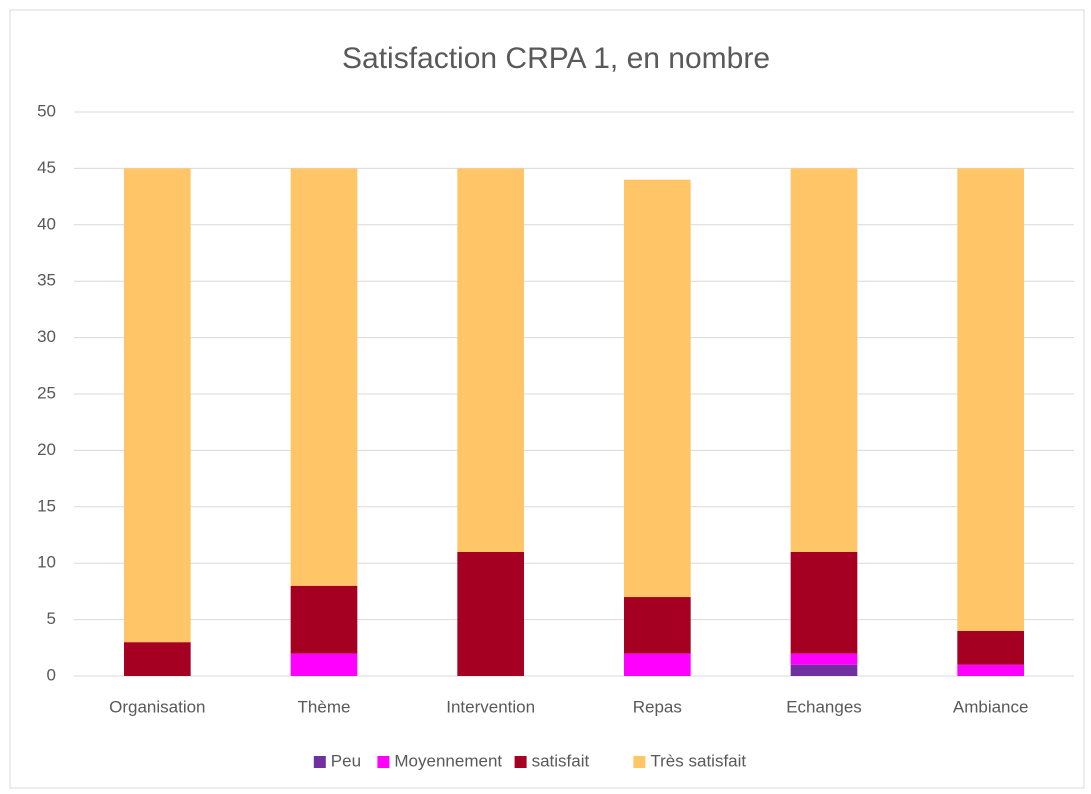 The height and width of the screenshot is (794, 1091). Describe the element at coordinates (46, 110) in the screenshot. I see `y-tick-label: 50` at that location.